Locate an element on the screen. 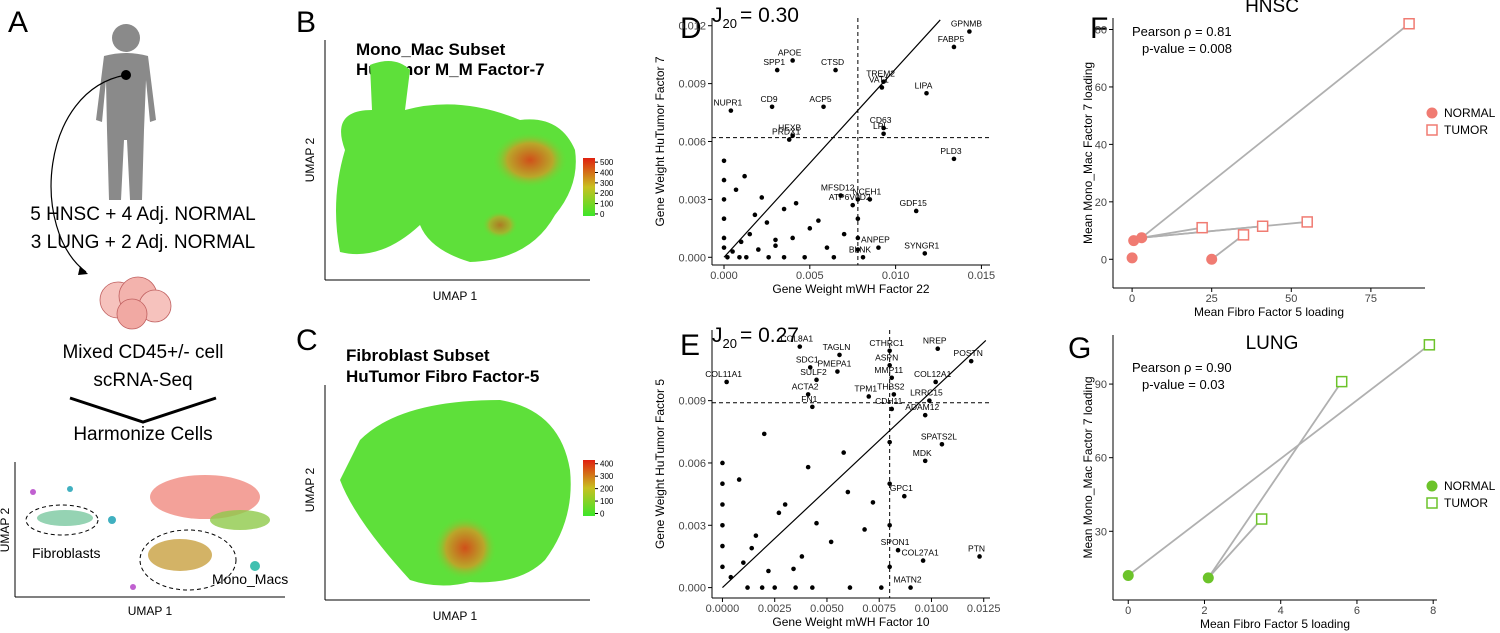 The height and width of the screenshot is (633, 1500). point-label: APOE is located at coordinates (790, 52).